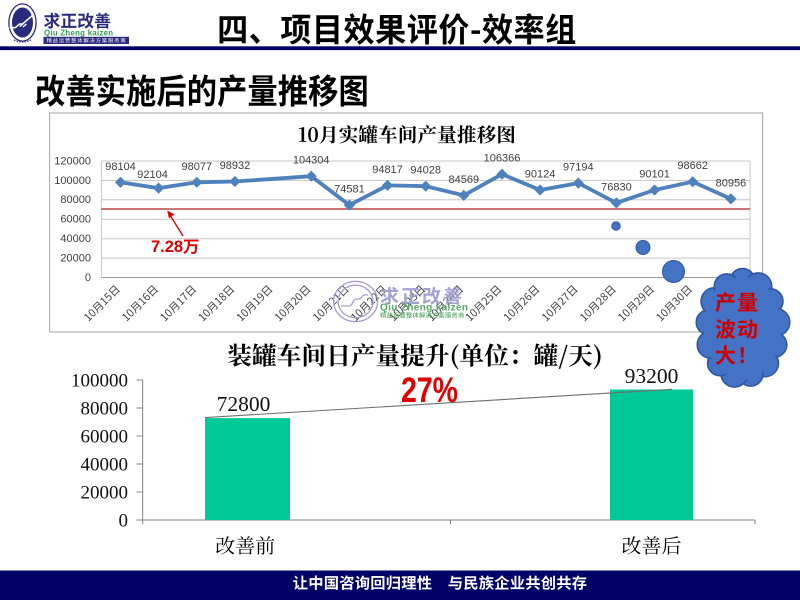 Image resolution: width=800 pixels, height=600 pixels. What do you see at coordinates (244, 404) in the screenshot?
I see `svg-text: 72800` at bounding box center [244, 404].